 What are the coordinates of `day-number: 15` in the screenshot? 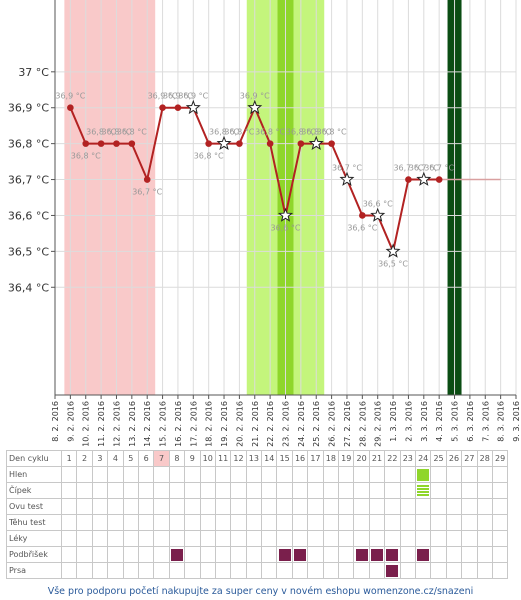 It's located at (284, 458).